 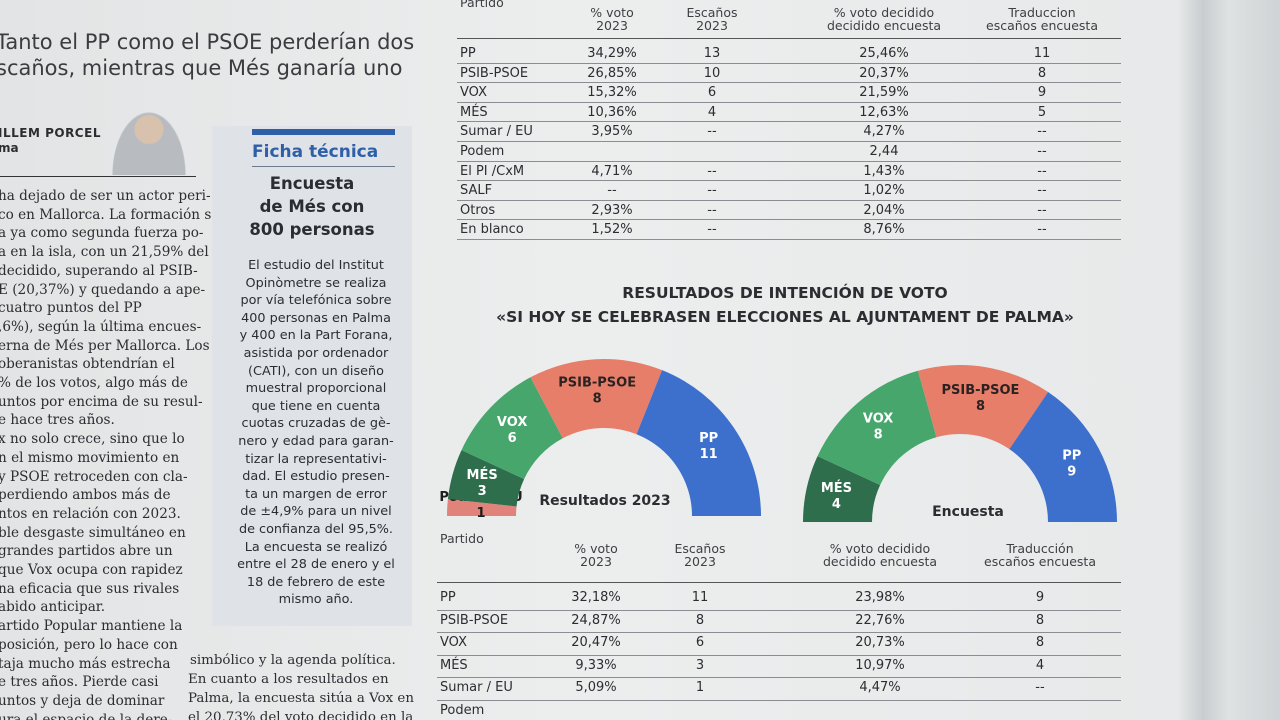 What do you see at coordinates (884, 210) in the screenshot?
I see `table-cell: 2,04%` at bounding box center [884, 210].